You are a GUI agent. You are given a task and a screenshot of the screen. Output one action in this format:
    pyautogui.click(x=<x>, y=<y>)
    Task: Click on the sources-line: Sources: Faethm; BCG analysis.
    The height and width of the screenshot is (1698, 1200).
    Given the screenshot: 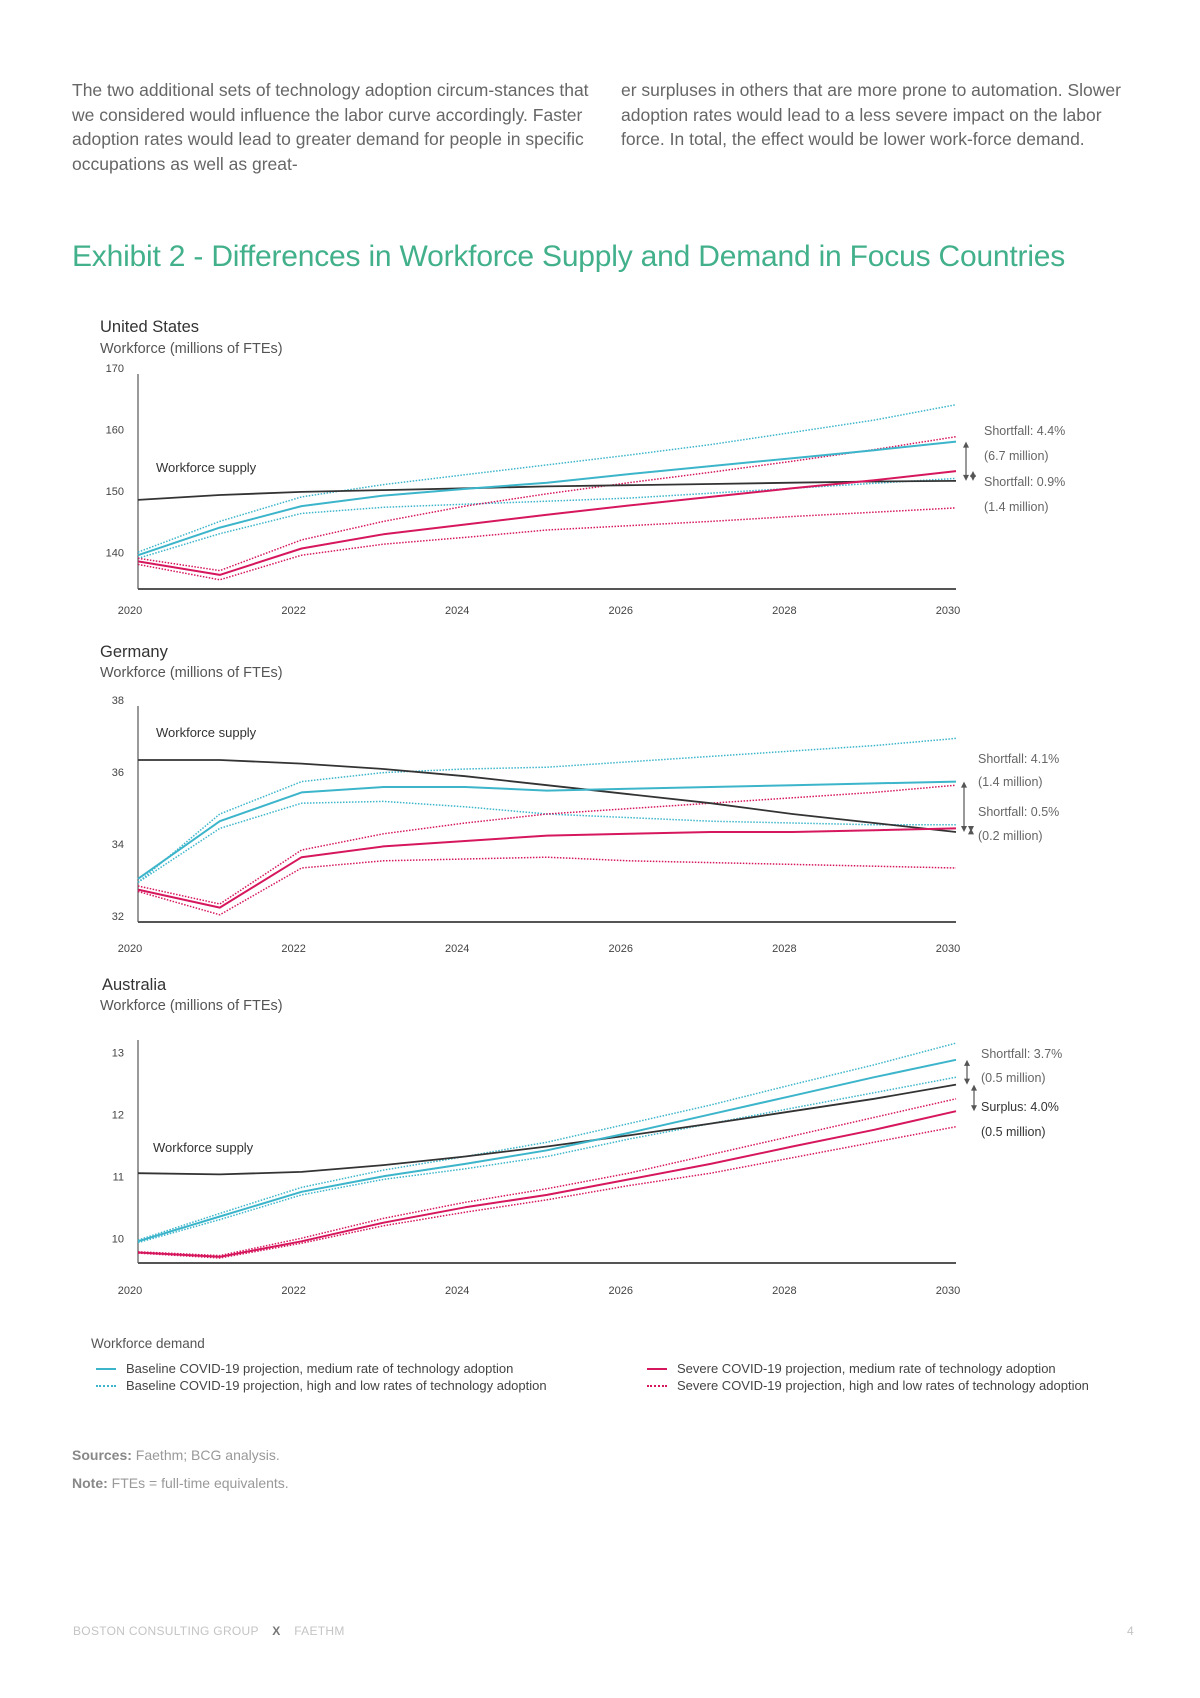 What is the action you would take?
    pyautogui.click(x=176, y=1455)
    